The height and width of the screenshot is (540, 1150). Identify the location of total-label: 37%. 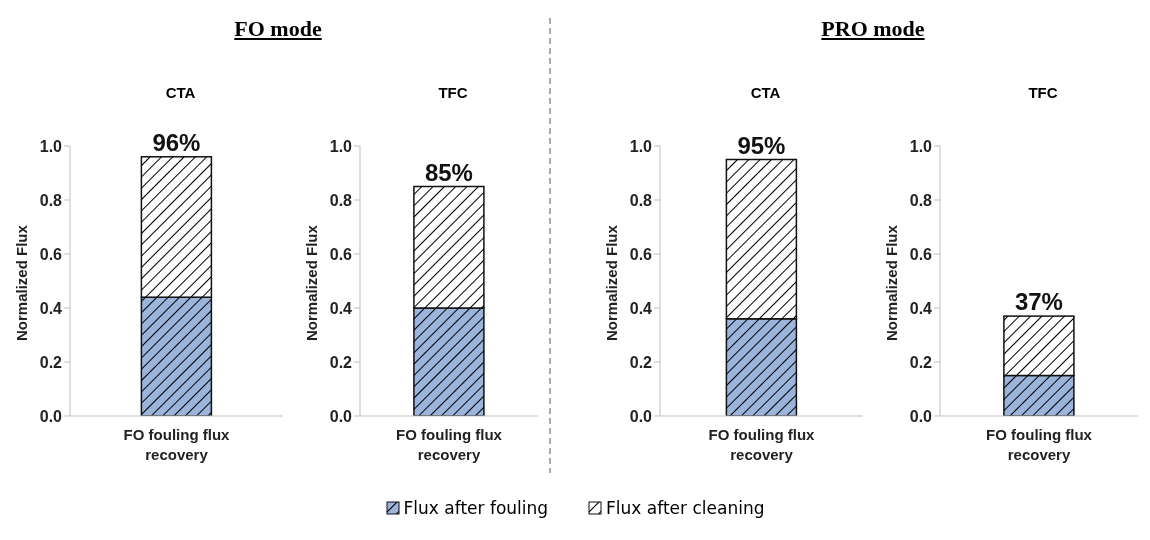
(1038, 302).